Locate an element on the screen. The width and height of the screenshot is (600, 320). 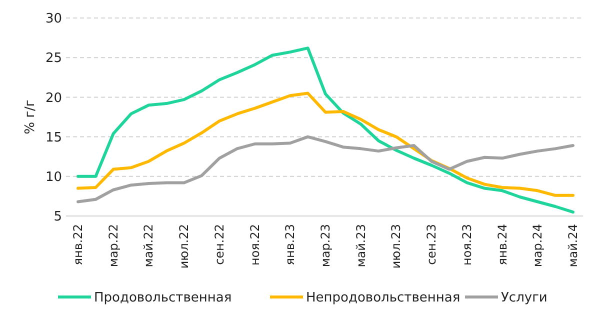
x-tick-label: янв.24 is located at coordinates (502, 245).